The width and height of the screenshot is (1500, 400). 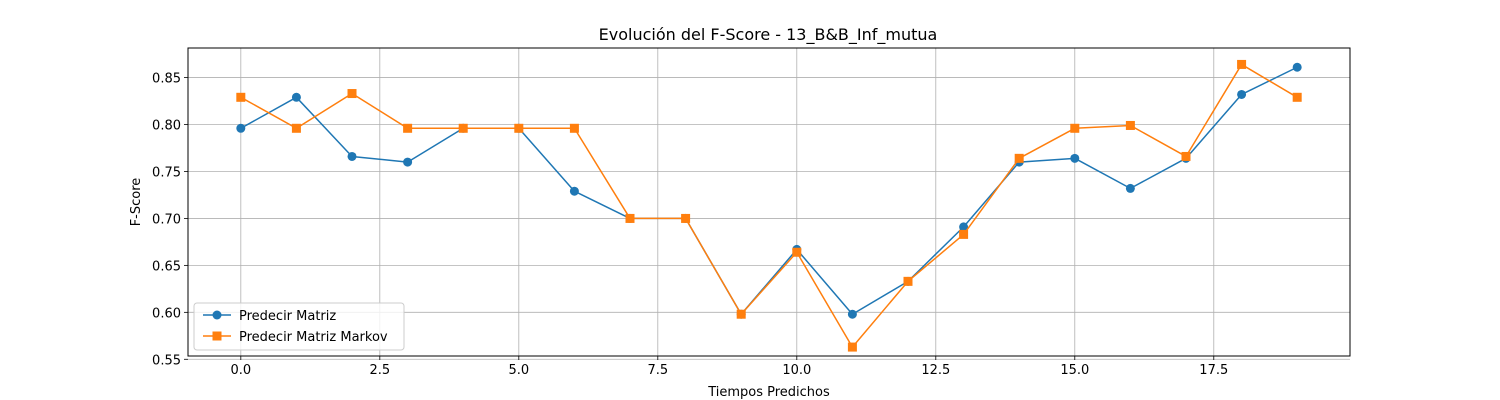 What do you see at coordinates (217, 315) in the screenshot?
I see `legend-marker-predecir-matriz` at bounding box center [217, 315].